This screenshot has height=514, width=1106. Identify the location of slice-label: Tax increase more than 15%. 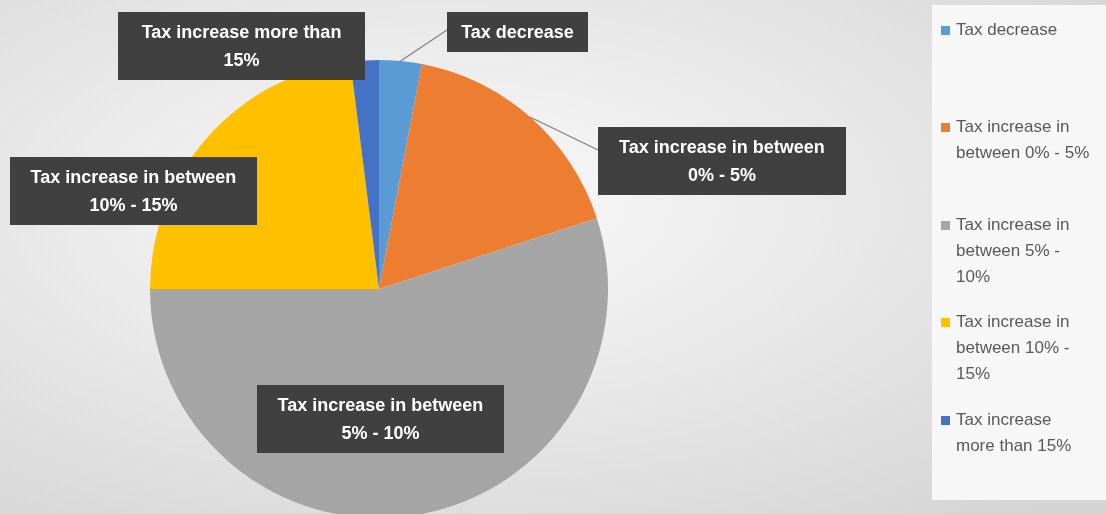
(241, 46).